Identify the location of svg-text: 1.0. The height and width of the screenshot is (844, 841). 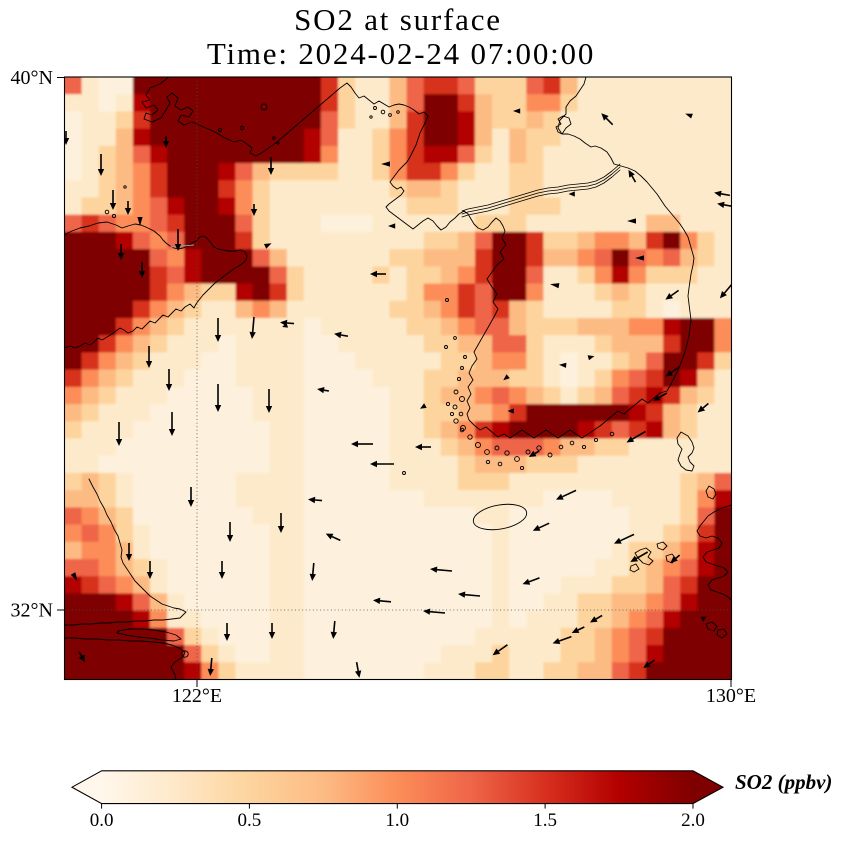
(397, 820).